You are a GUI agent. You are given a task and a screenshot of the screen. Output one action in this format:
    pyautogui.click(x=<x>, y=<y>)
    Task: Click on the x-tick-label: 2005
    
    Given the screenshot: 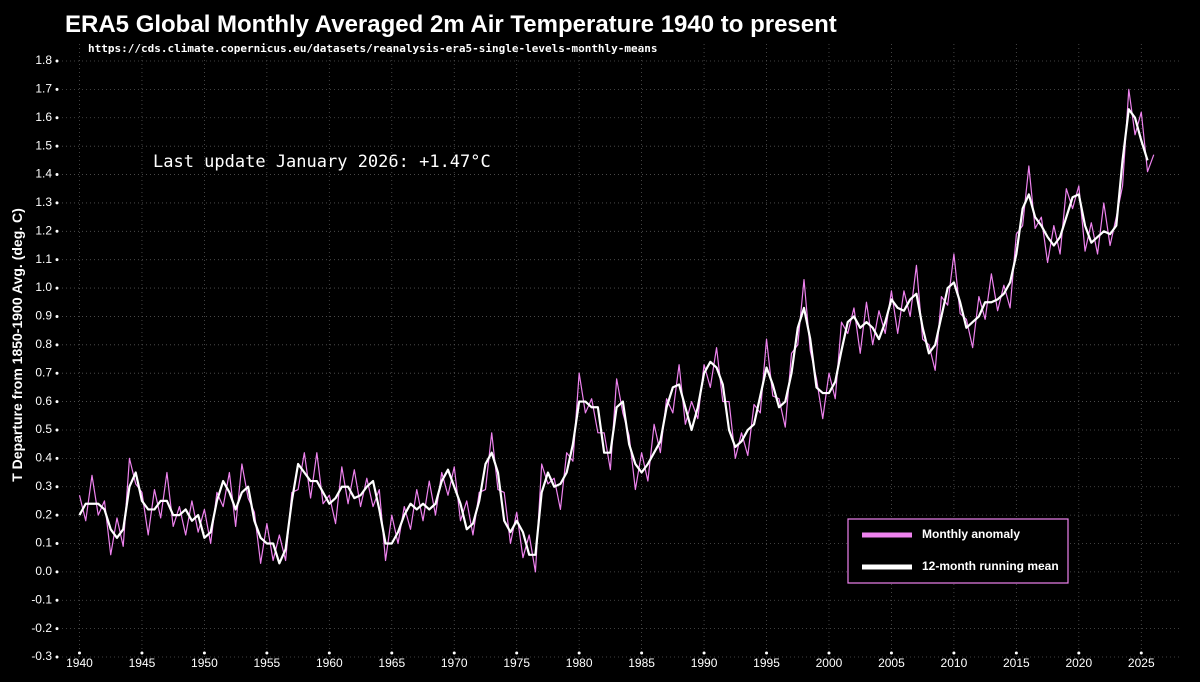 What is the action you would take?
    pyautogui.click(x=891, y=663)
    